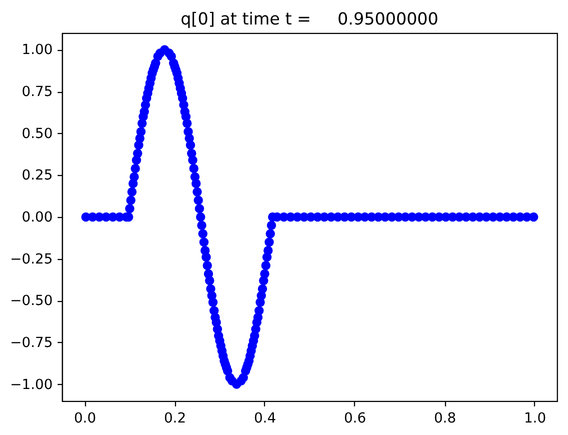 This screenshot has height=435, width=568. I want to click on y-tick-label: −1.00, so click(31, 384).